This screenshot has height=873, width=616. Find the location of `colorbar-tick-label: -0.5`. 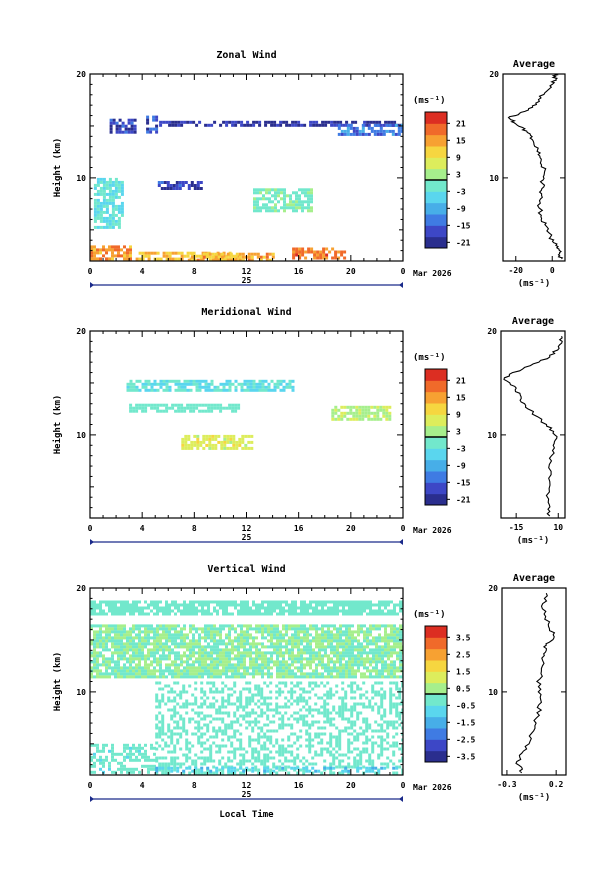

colorbar-tick-label: -0.5 is located at coordinates (465, 705).